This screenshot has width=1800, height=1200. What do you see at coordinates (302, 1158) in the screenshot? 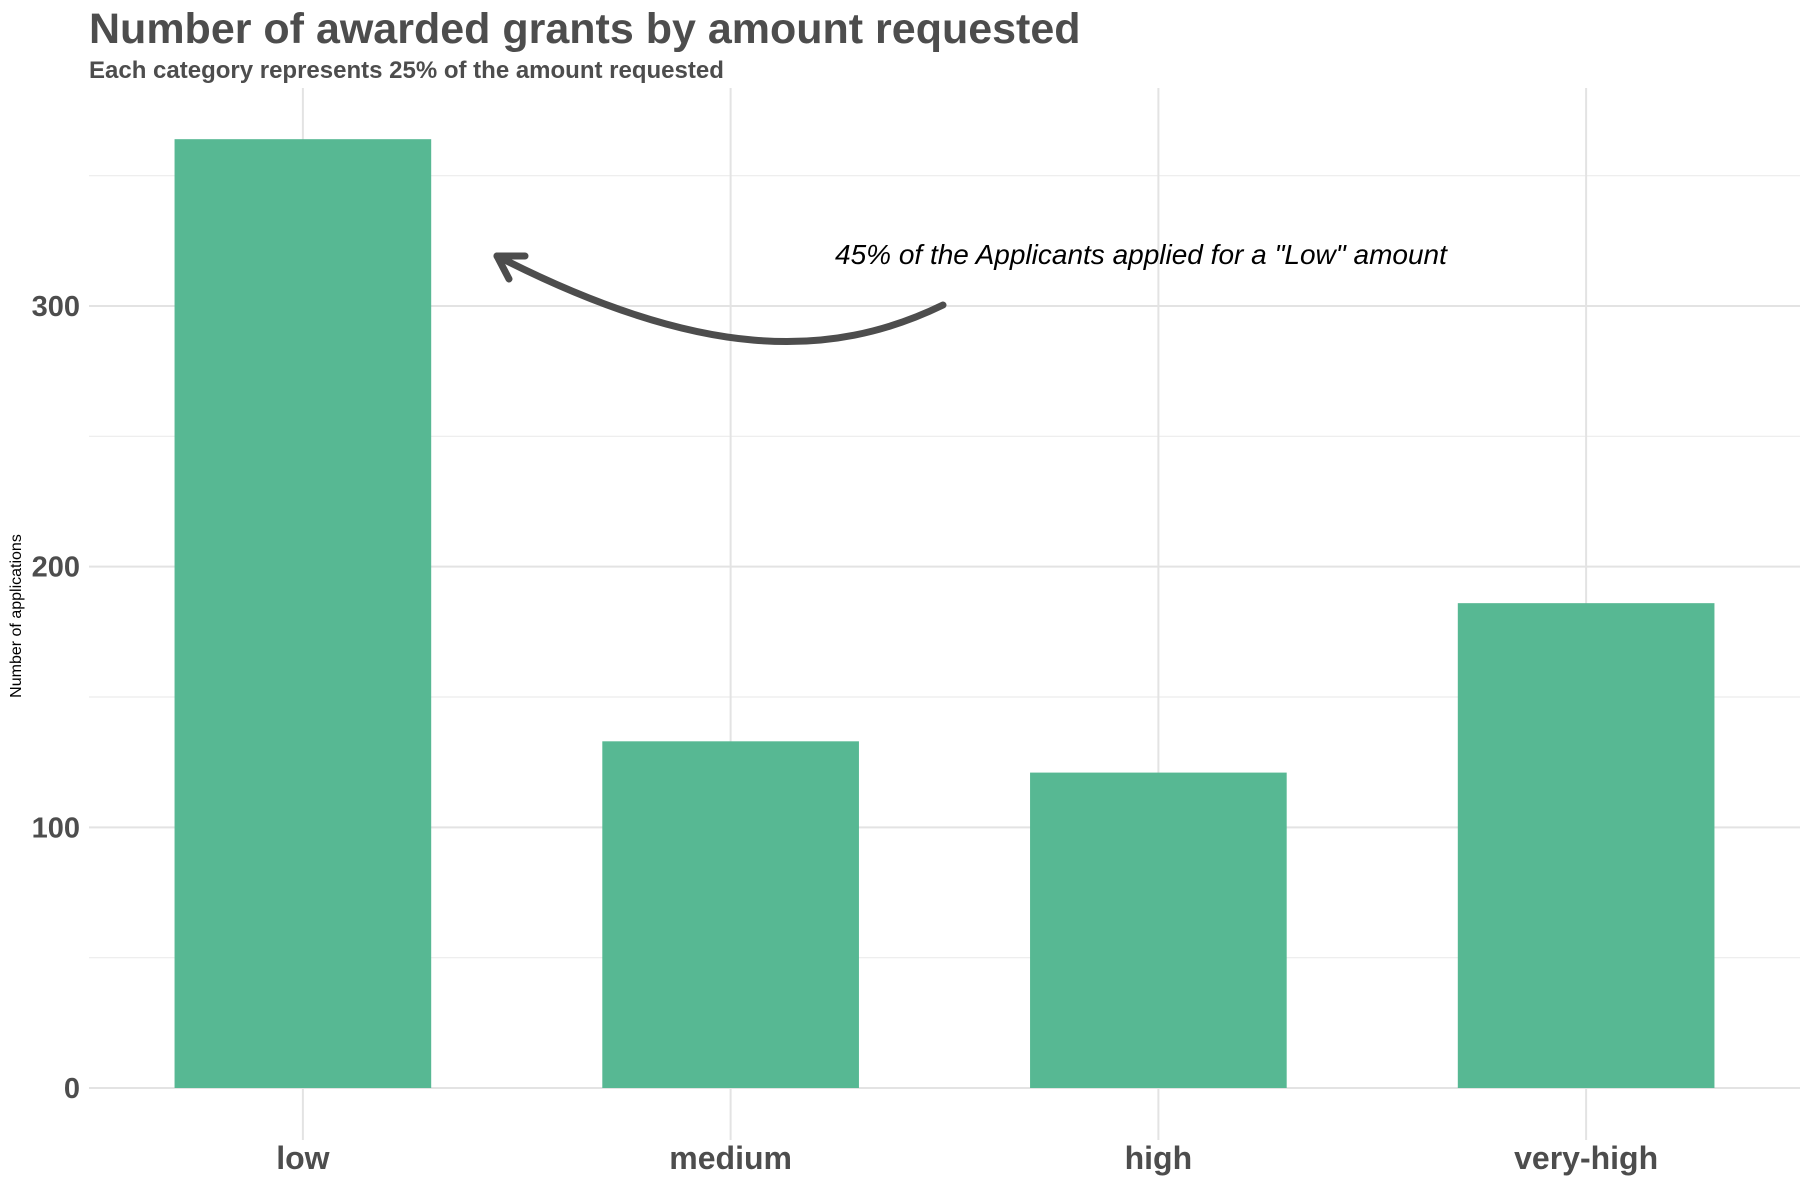
I see `x-tick-label: low` at bounding box center [302, 1158].